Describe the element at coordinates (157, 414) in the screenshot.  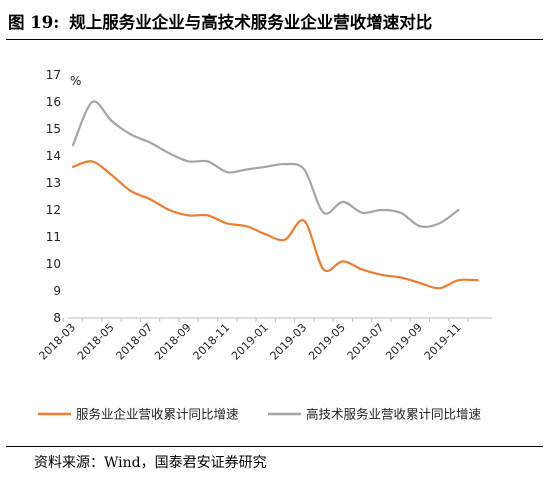
I see `legend-label: 服务业企业营收累计同比增速` at that location.